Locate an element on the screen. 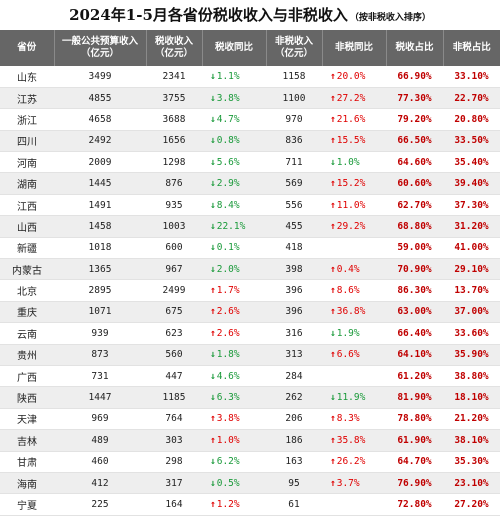 The image size is (500, 516). tax-yoy-cell: ↓0.1% is located at coordinates (234, 248).